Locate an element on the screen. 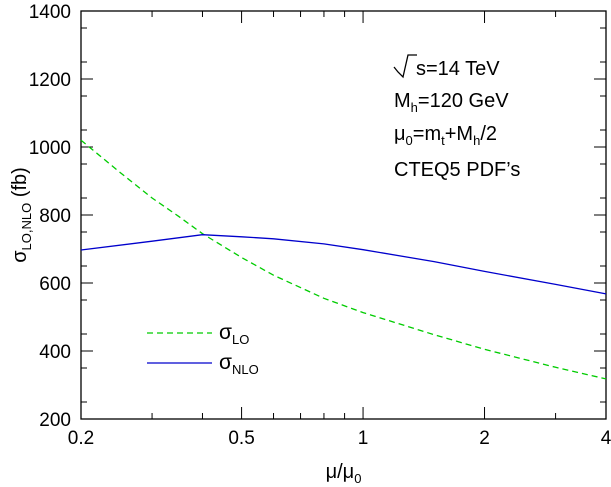  x-tick-label: 4 is located at coordinates (606, 438).